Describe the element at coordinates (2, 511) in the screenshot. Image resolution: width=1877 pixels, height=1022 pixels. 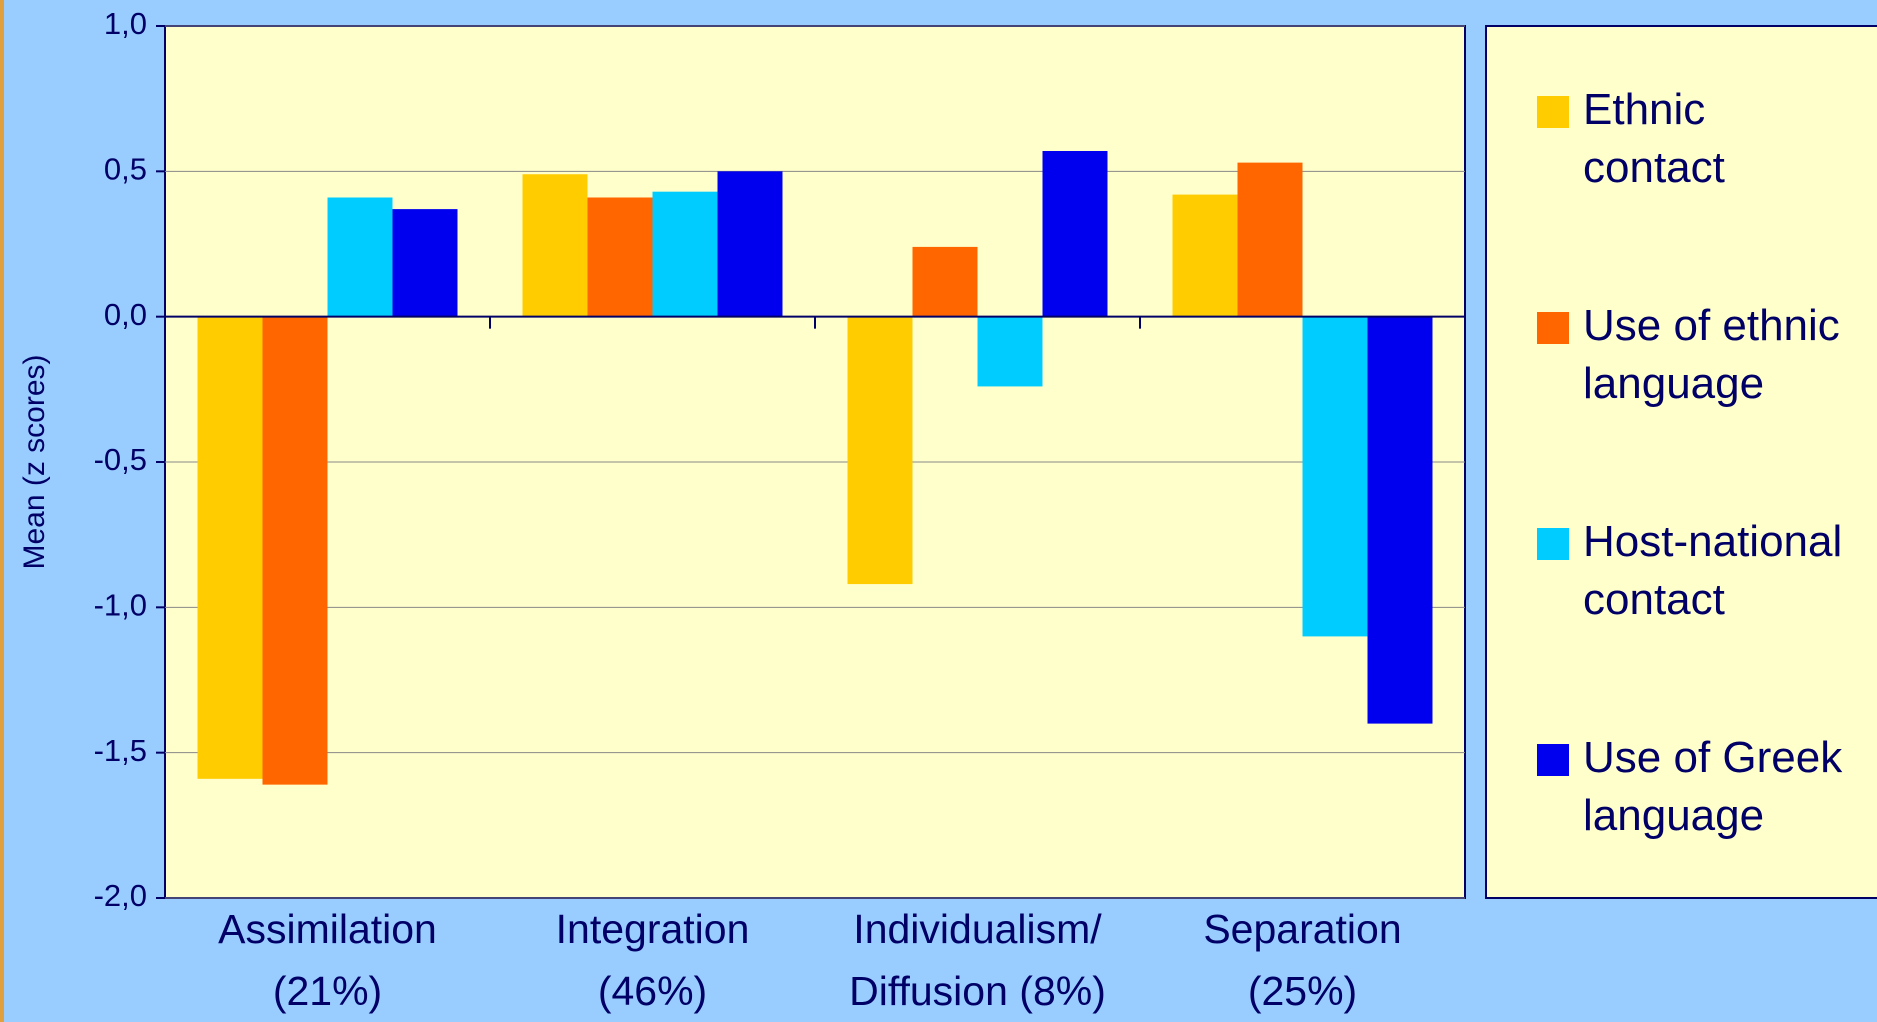
I see `left-edge` at that location.